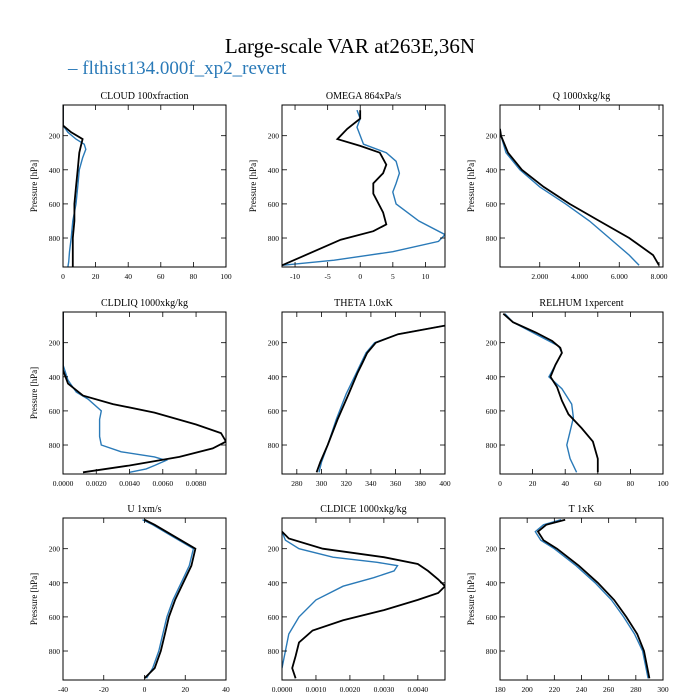  What do you see at coordinates (539, 276) in the screenshot?
I see `x-tick-label: 2.000` at bounding box center [539, 276].